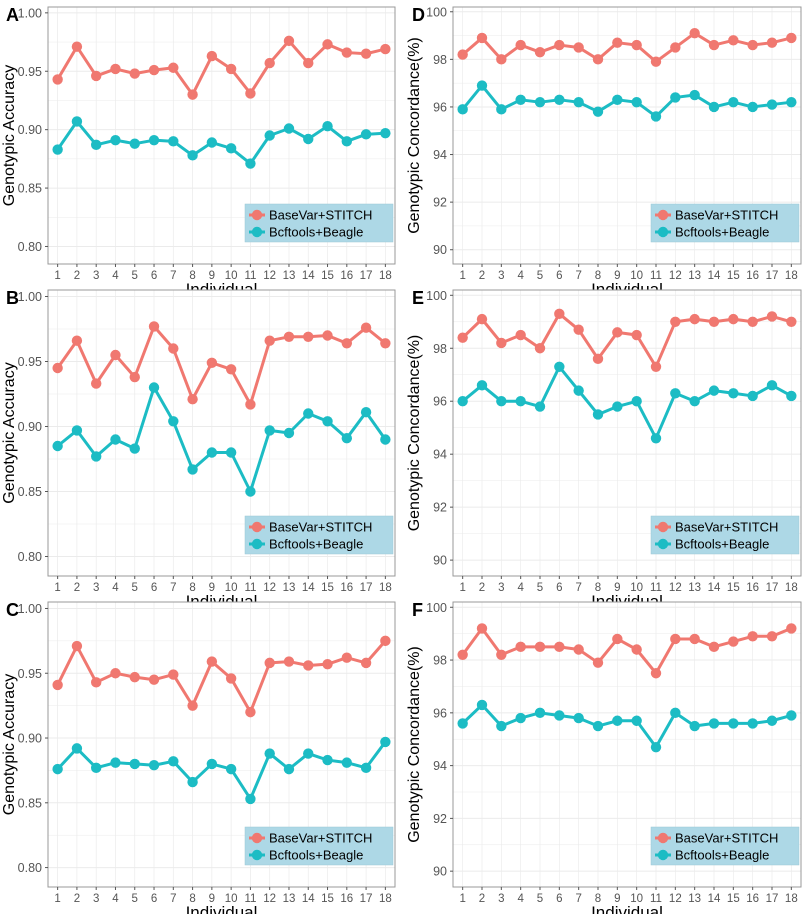 The width and height of the screenshot is (809, 914). I want to click on x-tick-label: 15, so click(327, 588).